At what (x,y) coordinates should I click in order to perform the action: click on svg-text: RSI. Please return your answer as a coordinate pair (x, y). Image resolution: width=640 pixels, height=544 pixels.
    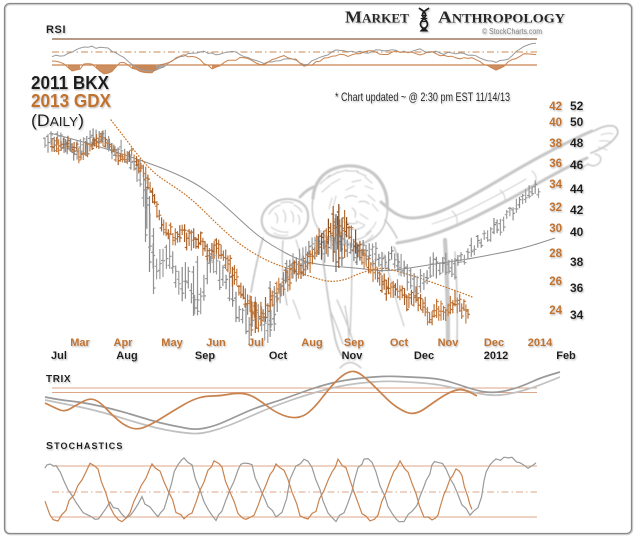
    Looking at the image, I should click on (56, 30).